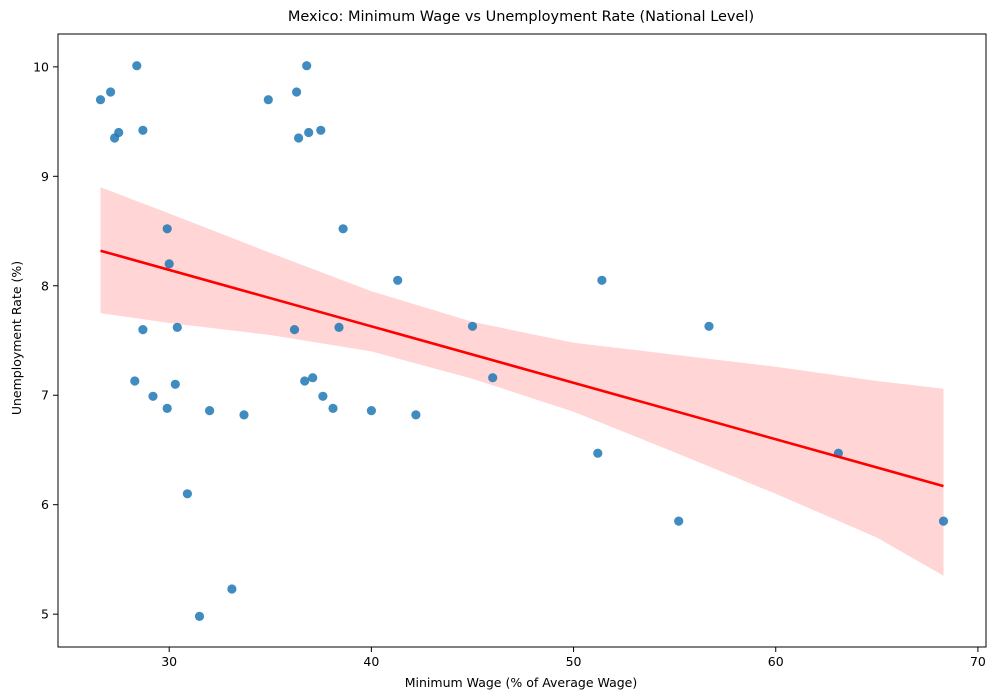 The image size is (997, 699). What do you see at coordinates (16, 338) in the screenshot?
I see `y-axis-label: Unemployment Rate (%)` at bounding box center [16, 338].